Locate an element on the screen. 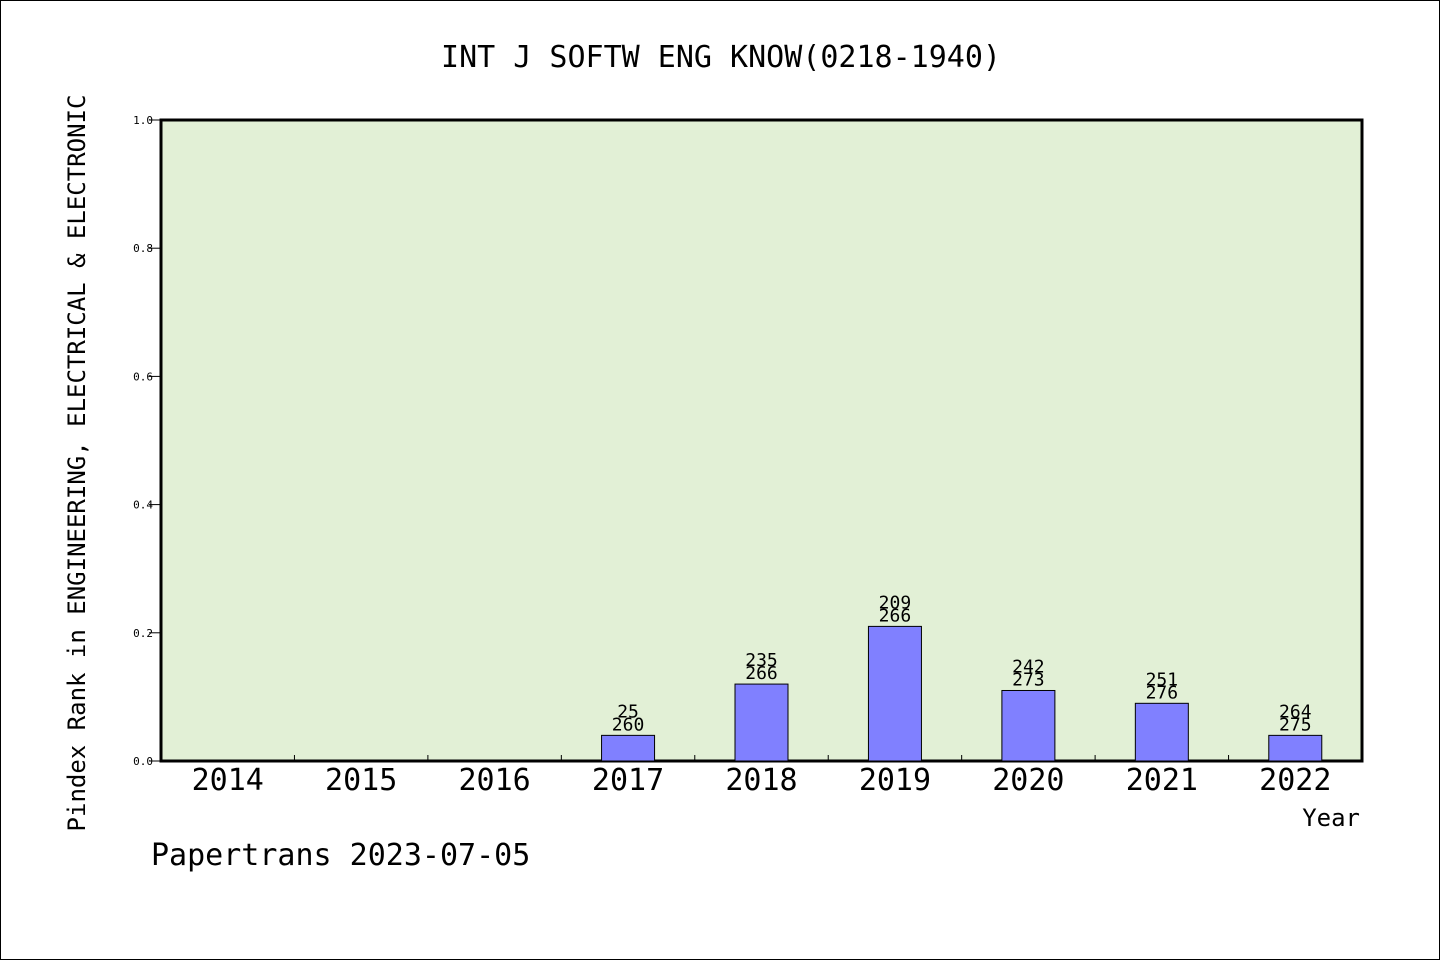 The width and height of the screenshot is (1440, 963). x-tick-label: 2022 is located at coordinates (1295, 780).